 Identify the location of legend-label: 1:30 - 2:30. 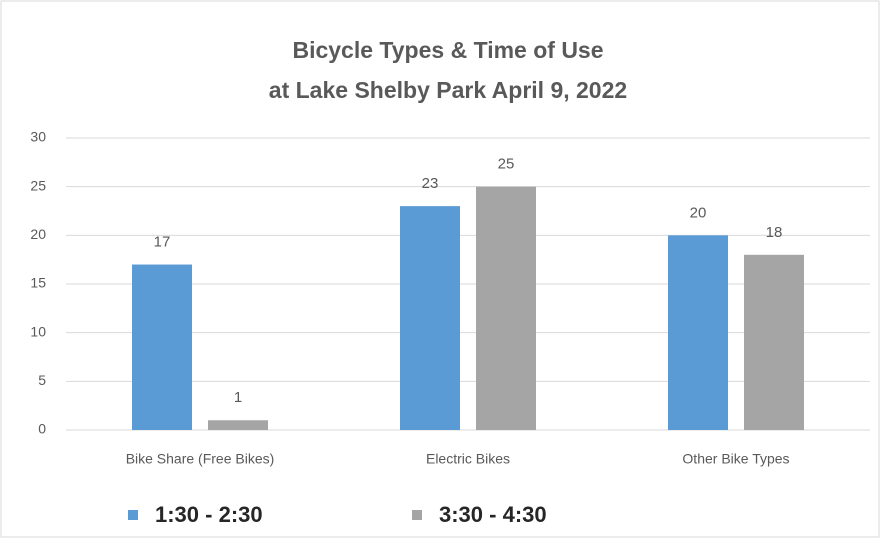
(209, 514).